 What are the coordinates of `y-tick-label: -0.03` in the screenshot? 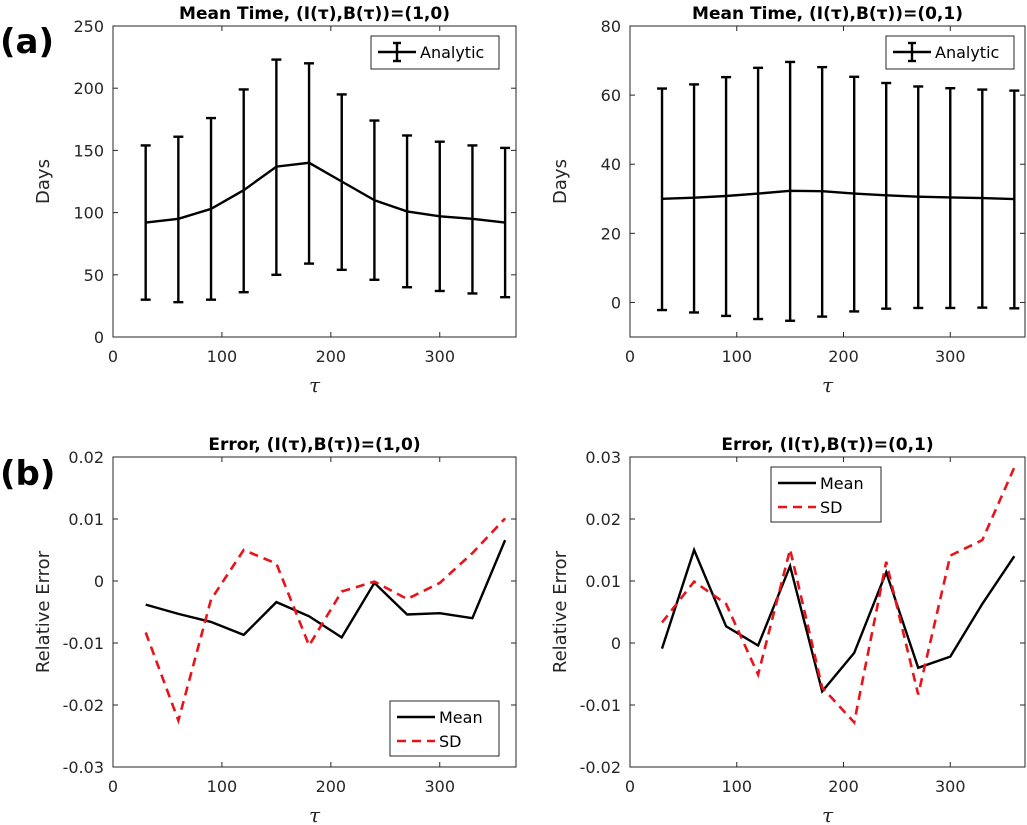 It's located at (83, 767).